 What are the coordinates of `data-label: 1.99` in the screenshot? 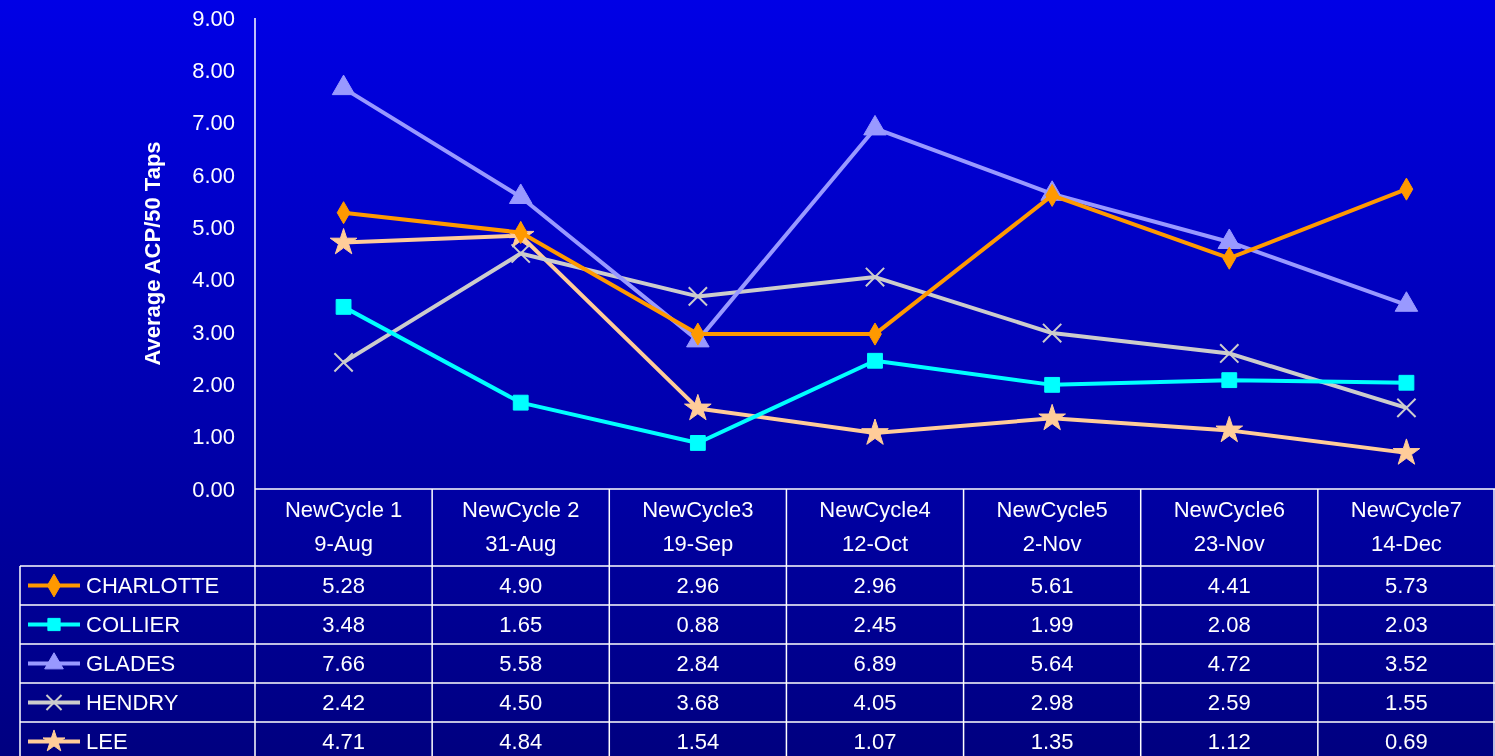 It's located at (1052, 625).